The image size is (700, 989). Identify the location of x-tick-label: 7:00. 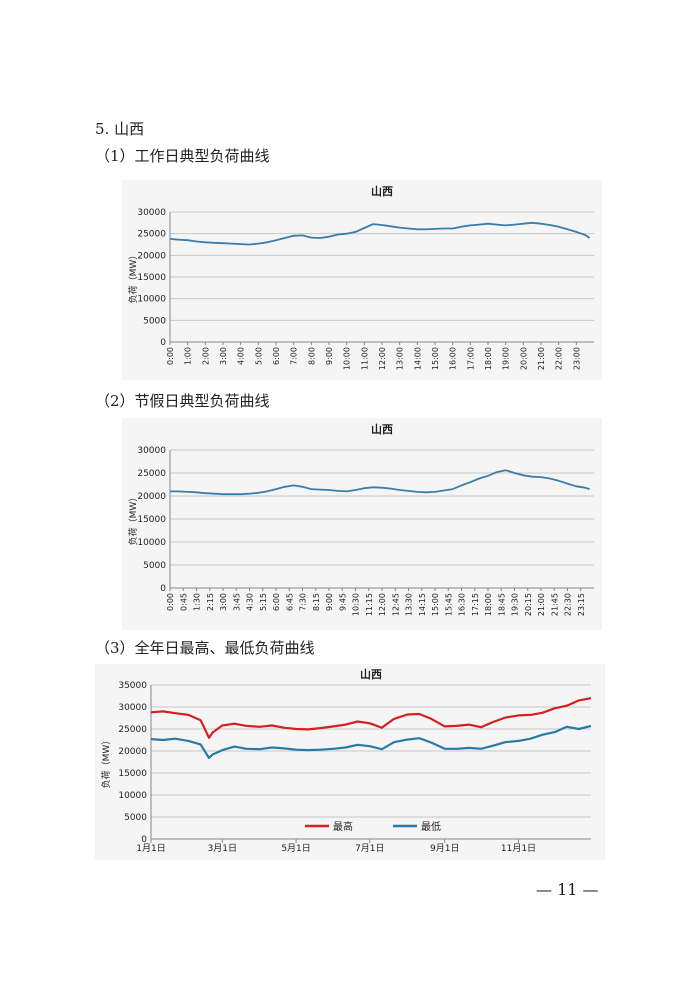
(294, 356).